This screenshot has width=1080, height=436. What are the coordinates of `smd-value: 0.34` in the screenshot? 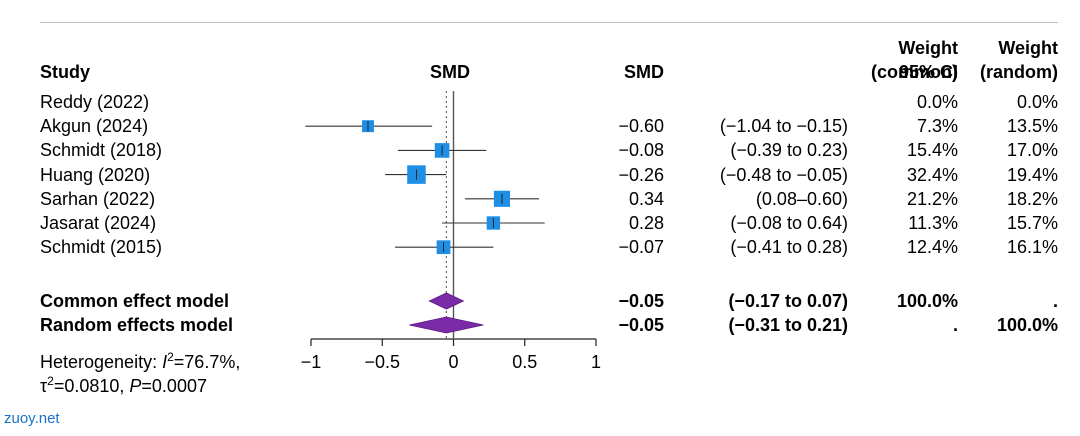 It's located at (646, 198).